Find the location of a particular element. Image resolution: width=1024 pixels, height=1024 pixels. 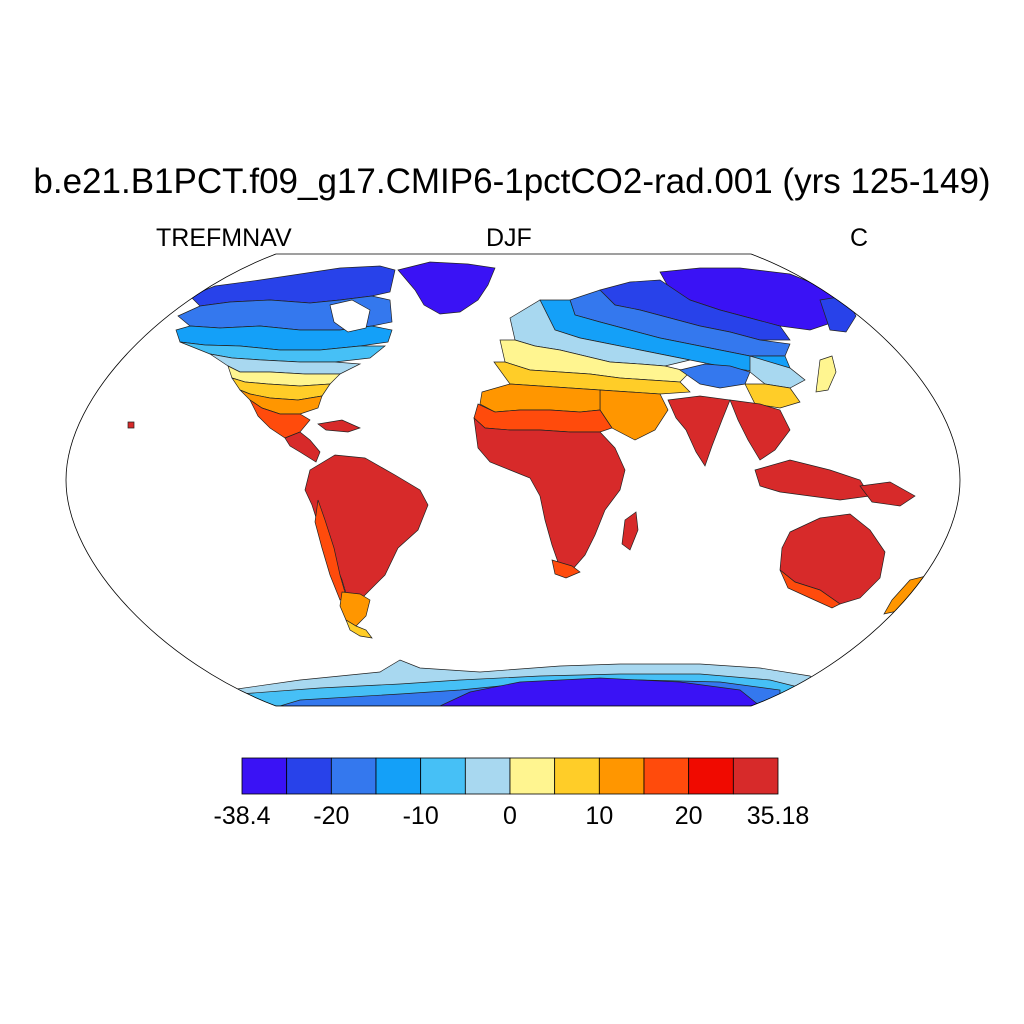

units-label: C is located at coordinates (859, 238).